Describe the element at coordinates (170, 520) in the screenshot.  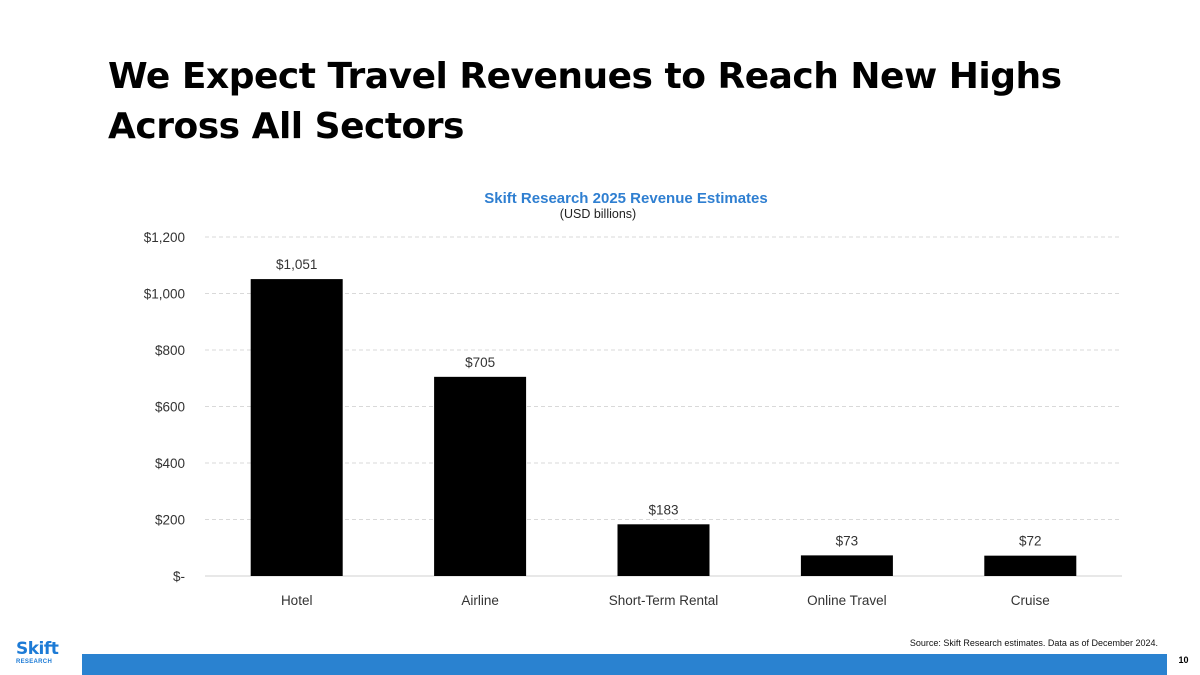
I see `y-tick-label: $200` at that location.